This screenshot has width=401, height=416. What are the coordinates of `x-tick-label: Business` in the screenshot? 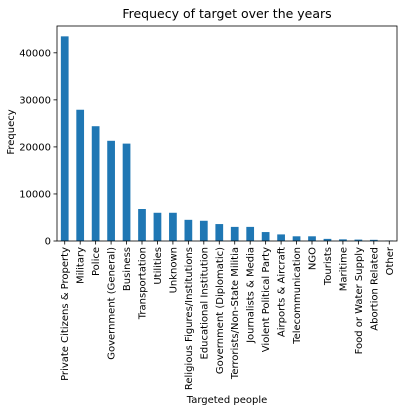 It's located at (127, 269).